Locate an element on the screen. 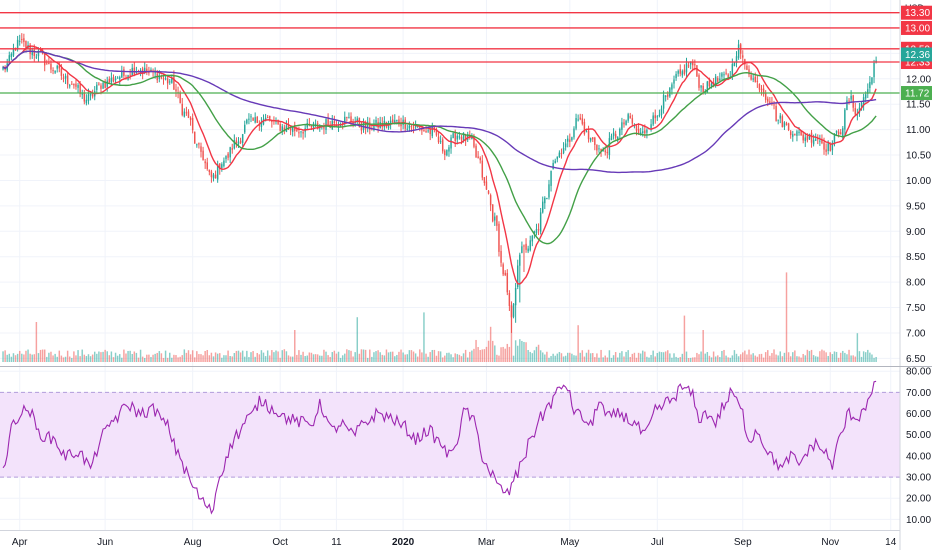 This screenshot has height=550, width=932. rsi-tick-label: 30.00 is located at coordinates (918, 478).